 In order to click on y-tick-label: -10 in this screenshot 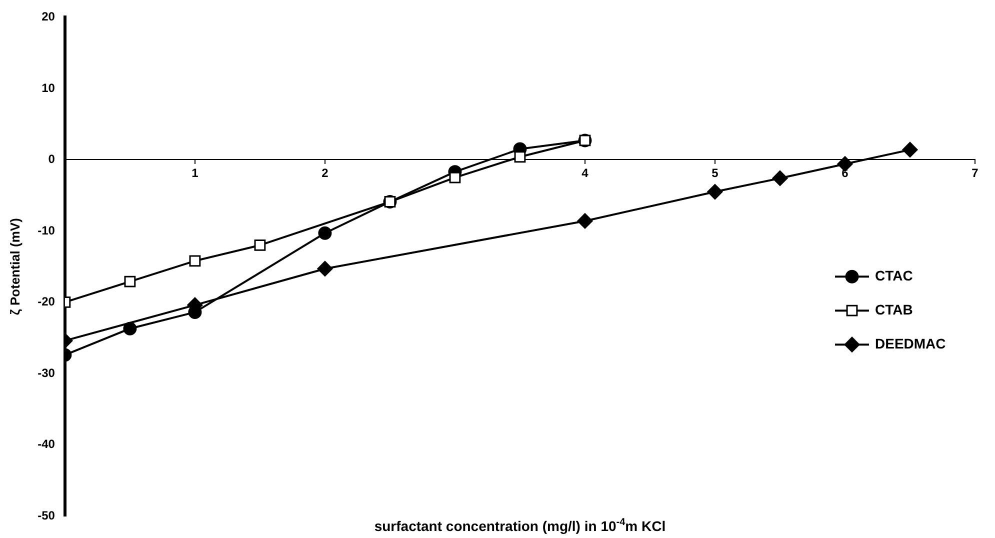, I will do `click(47, 230)`.